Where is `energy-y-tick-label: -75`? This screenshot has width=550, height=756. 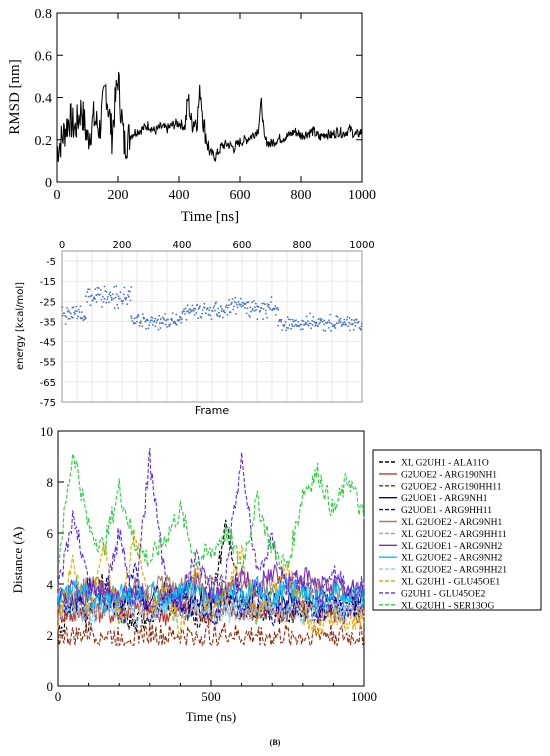
energy-y-tick-label: -75 is located at coordinates (48, 403).